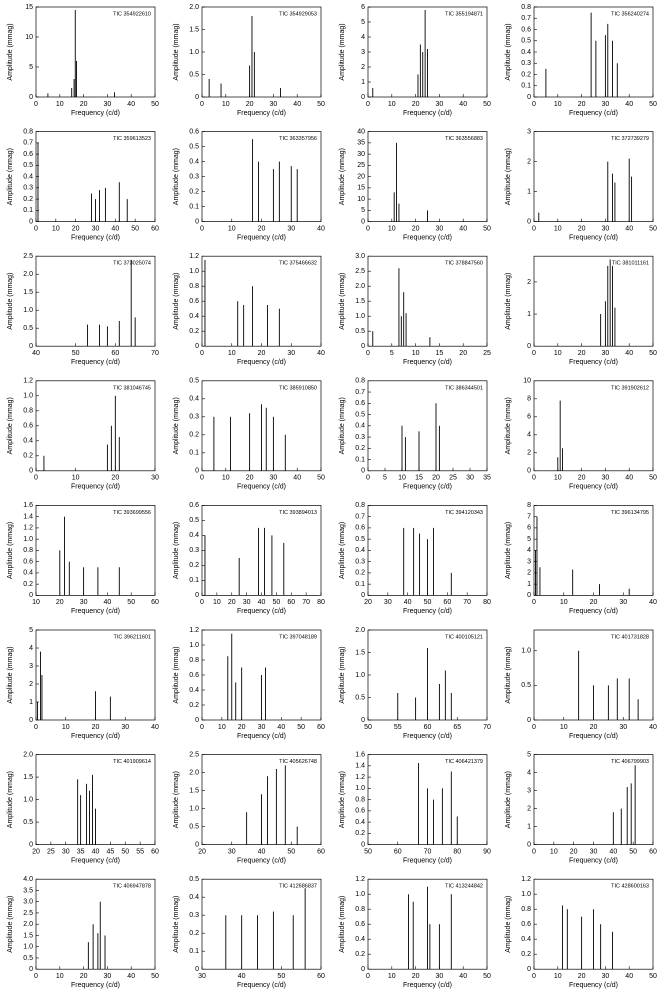 This screenshot has width=664, height=997. What do you see at coordinates (360, 516) in the screenshot?
I see `y-tick-label: 0.7` at bounding box center [360, 516].